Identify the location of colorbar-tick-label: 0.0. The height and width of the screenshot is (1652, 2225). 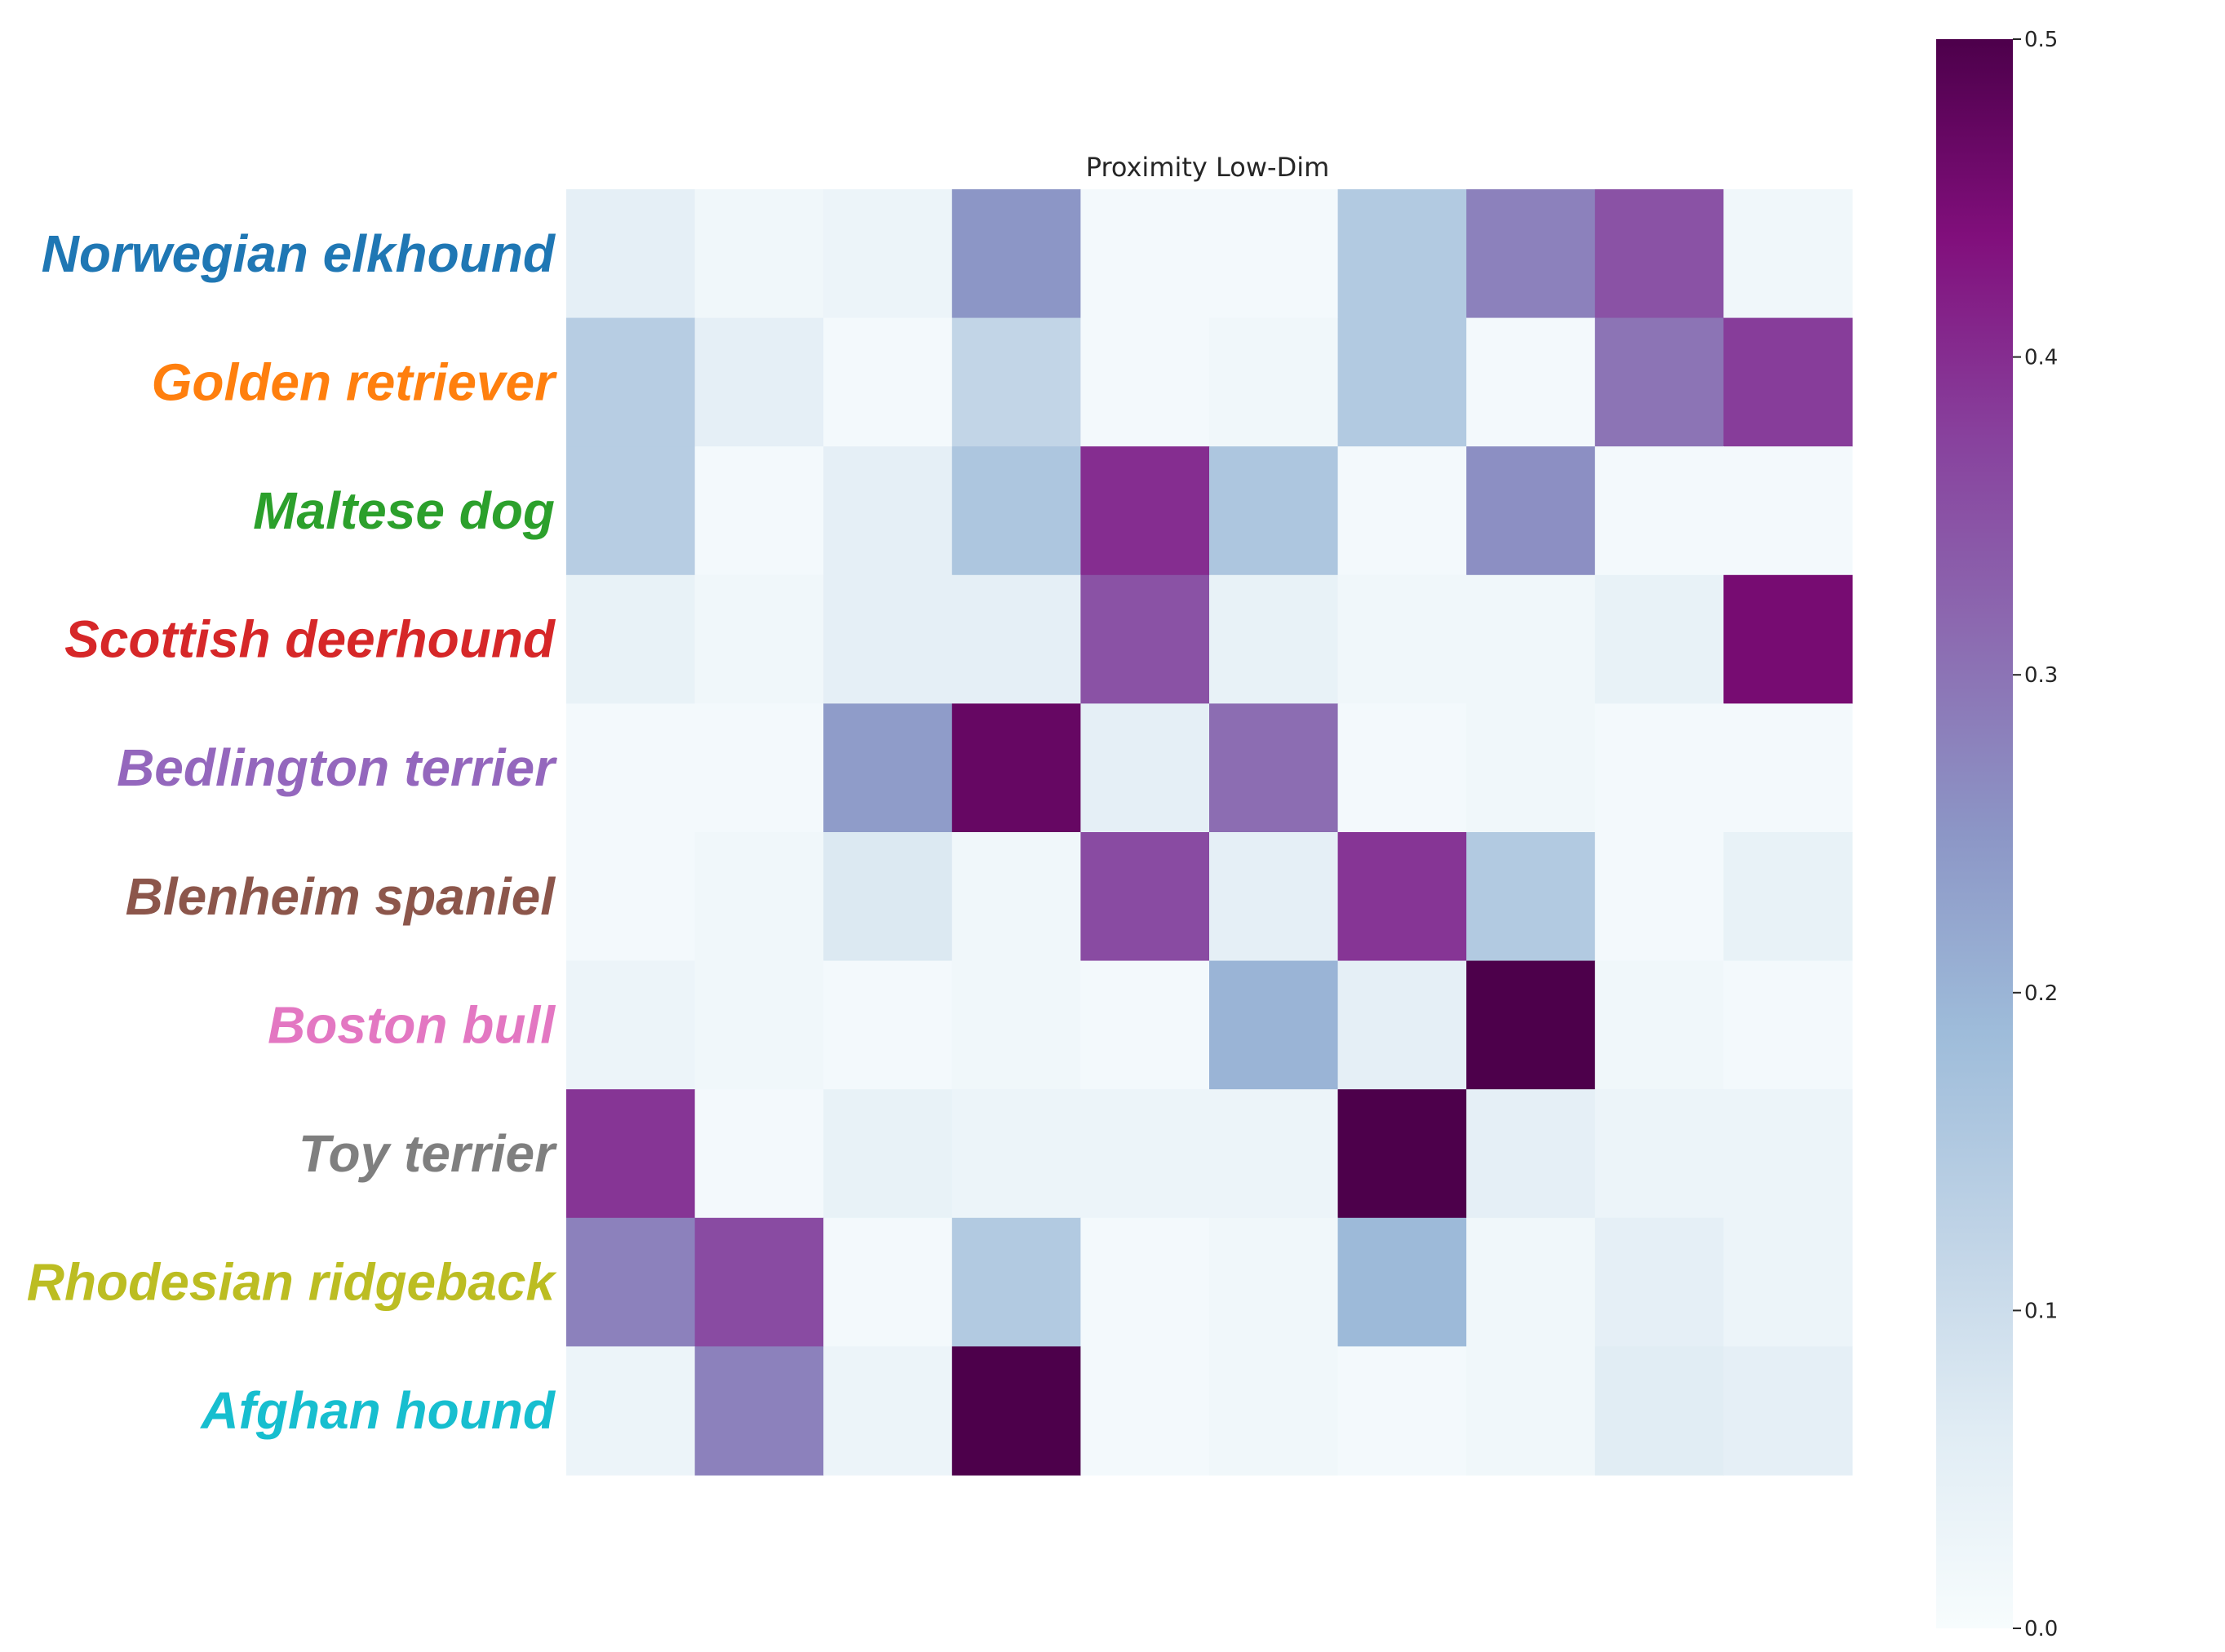
(2041, 1629).